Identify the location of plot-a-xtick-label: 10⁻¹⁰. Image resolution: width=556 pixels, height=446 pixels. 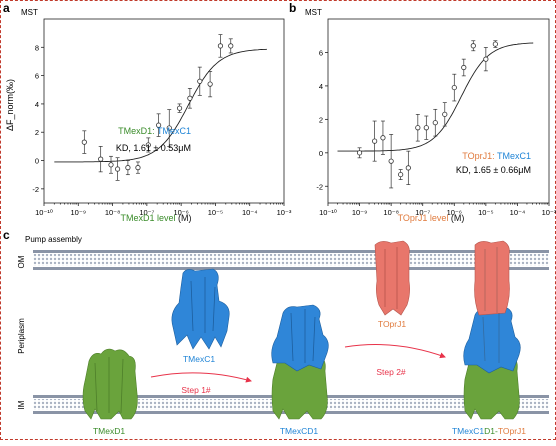
(44, 212).